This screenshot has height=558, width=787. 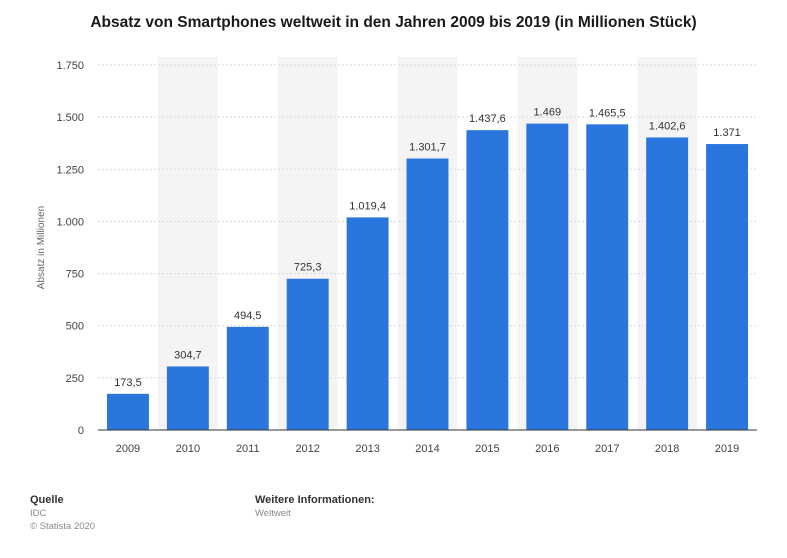 What do you see at coordinates (667, 126) in the screenshot?
I see `value-label: 1.402,6` at bounding box center [667, 126].